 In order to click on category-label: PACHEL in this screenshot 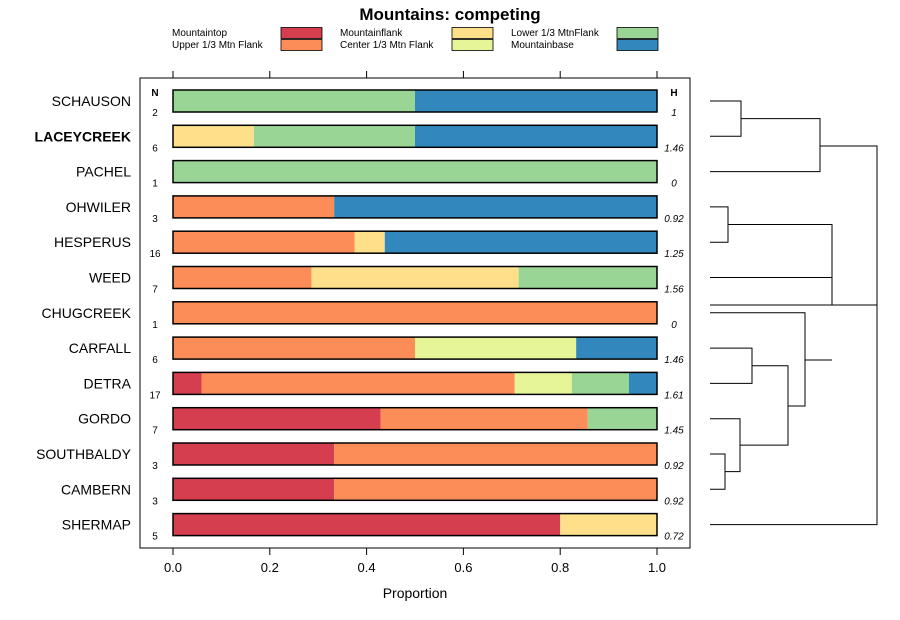, I will do `click(103, 172)`.